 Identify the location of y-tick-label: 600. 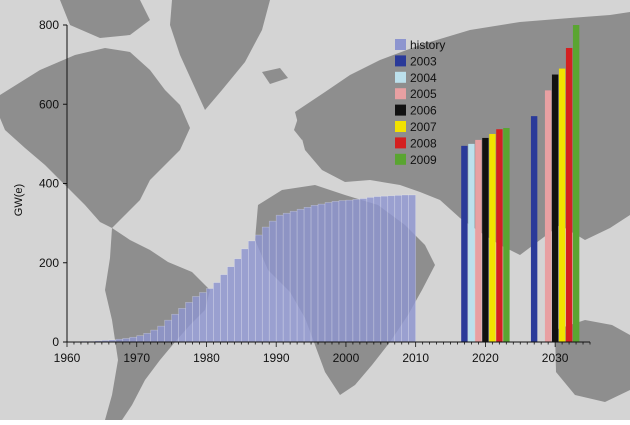
(49, 104).